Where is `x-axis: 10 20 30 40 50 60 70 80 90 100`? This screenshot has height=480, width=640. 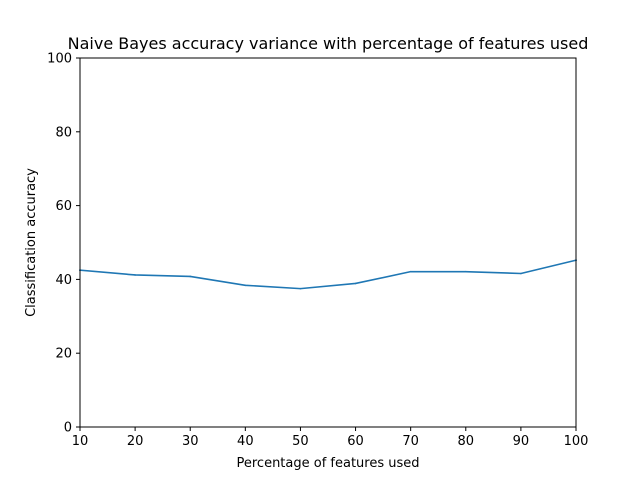 x-axis: 10 20 30 40 50 60 70 80 90 100 is located at coordinates (330, 438).